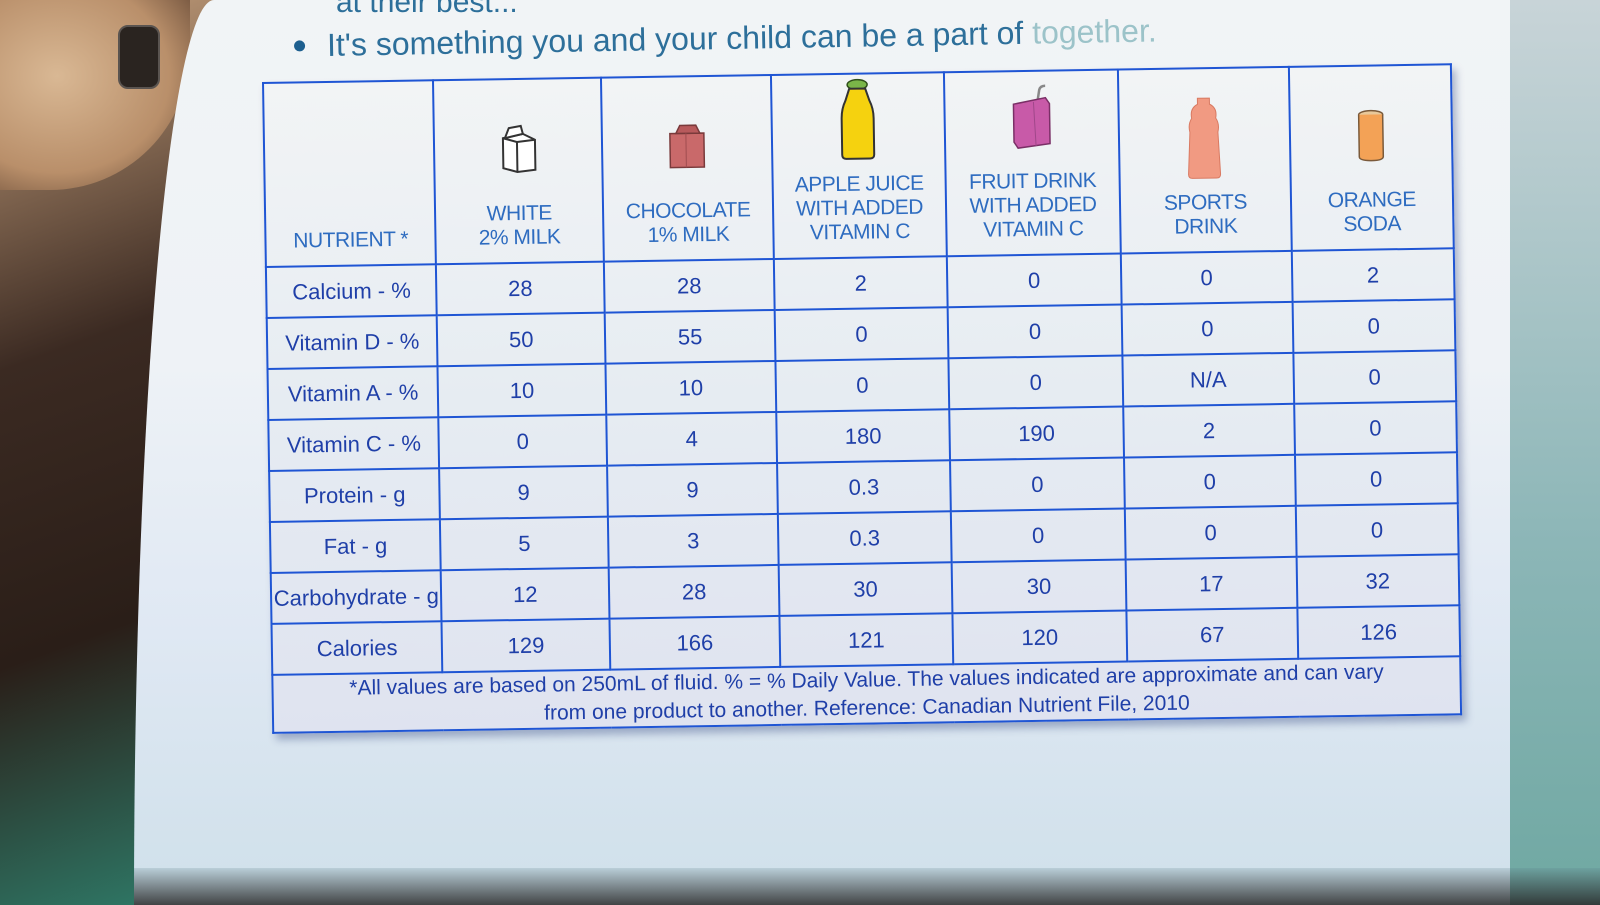 Image resolution: width=1600 pixels, height=905 pixels. What do you see at coordinates (519, 213) in the screenshot?
I see `column-label-line1: WHITE` at bounding box center [519, 213].